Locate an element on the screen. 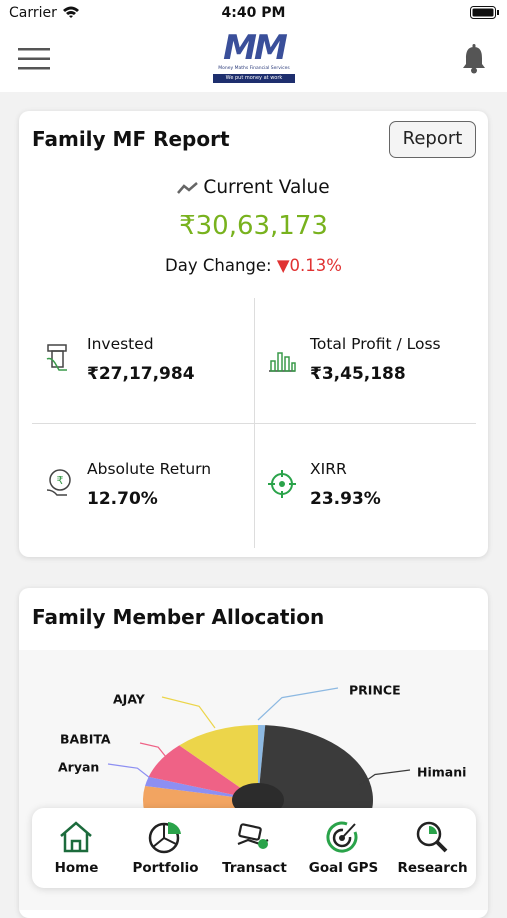 The image size is (507, 918). slice-label: AJAY is located at coordinates (129, 699).